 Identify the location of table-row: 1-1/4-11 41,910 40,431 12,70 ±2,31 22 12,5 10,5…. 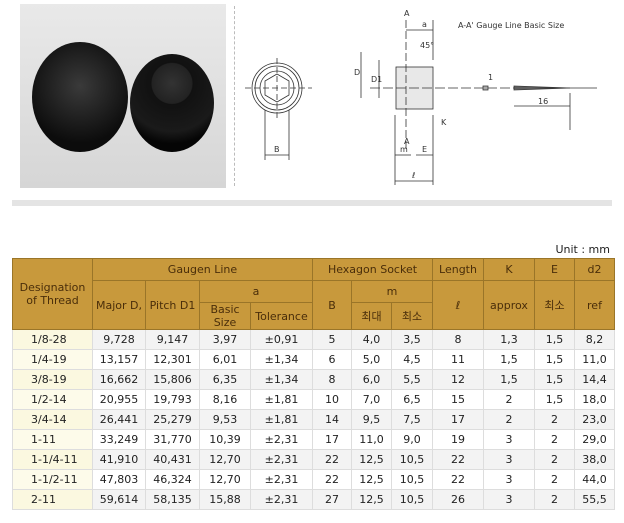
(313, 459).